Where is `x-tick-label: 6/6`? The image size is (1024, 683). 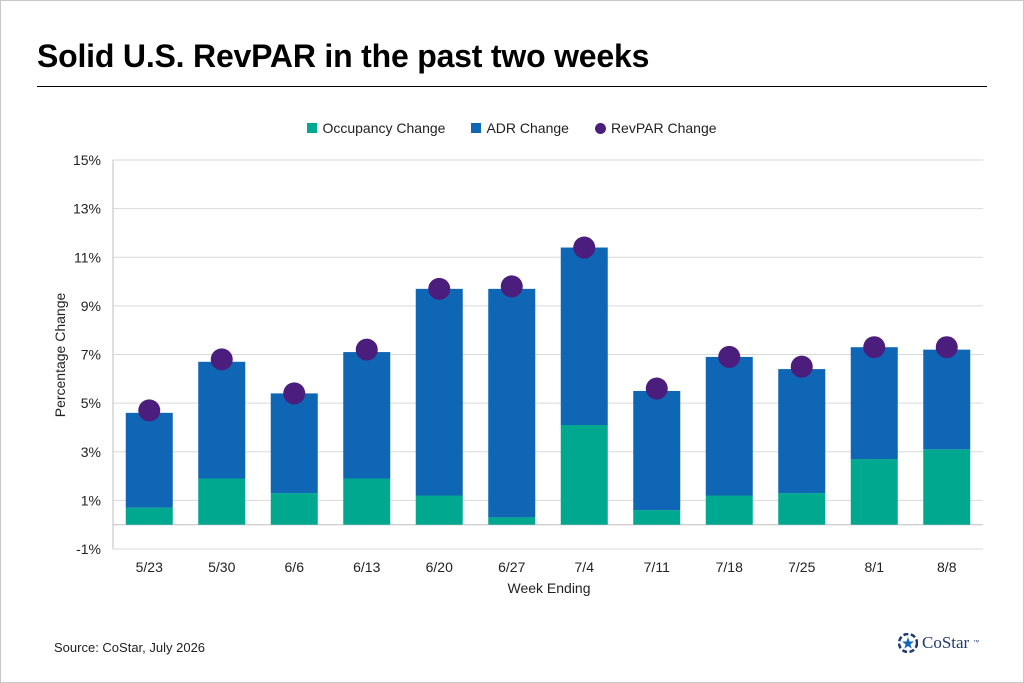 x-tick-label: 6/6 is located at coordinates (295, 567).